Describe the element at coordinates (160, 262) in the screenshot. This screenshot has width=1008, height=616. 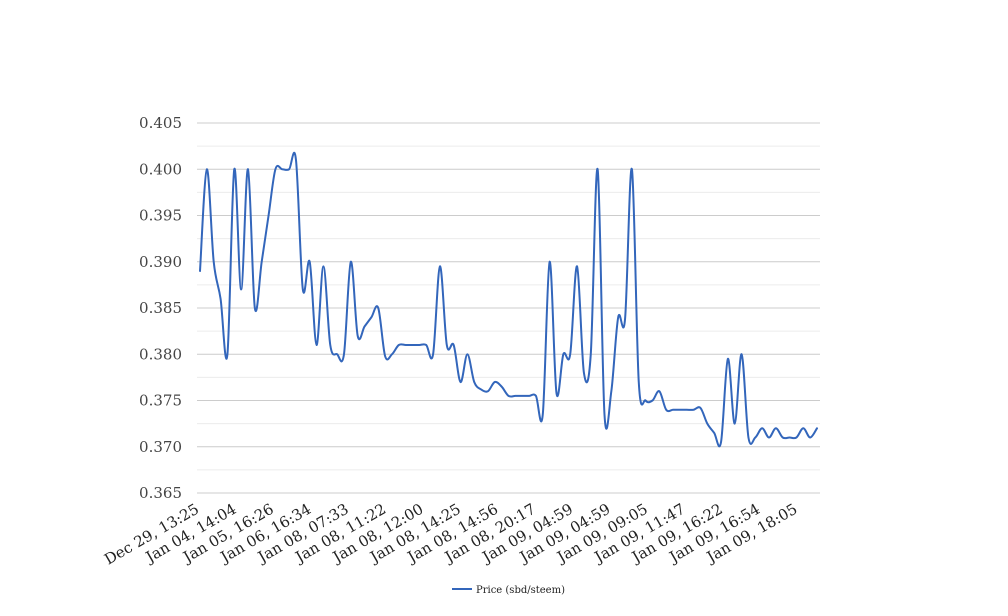
I see `y-tick-label: 0.390` at that location.